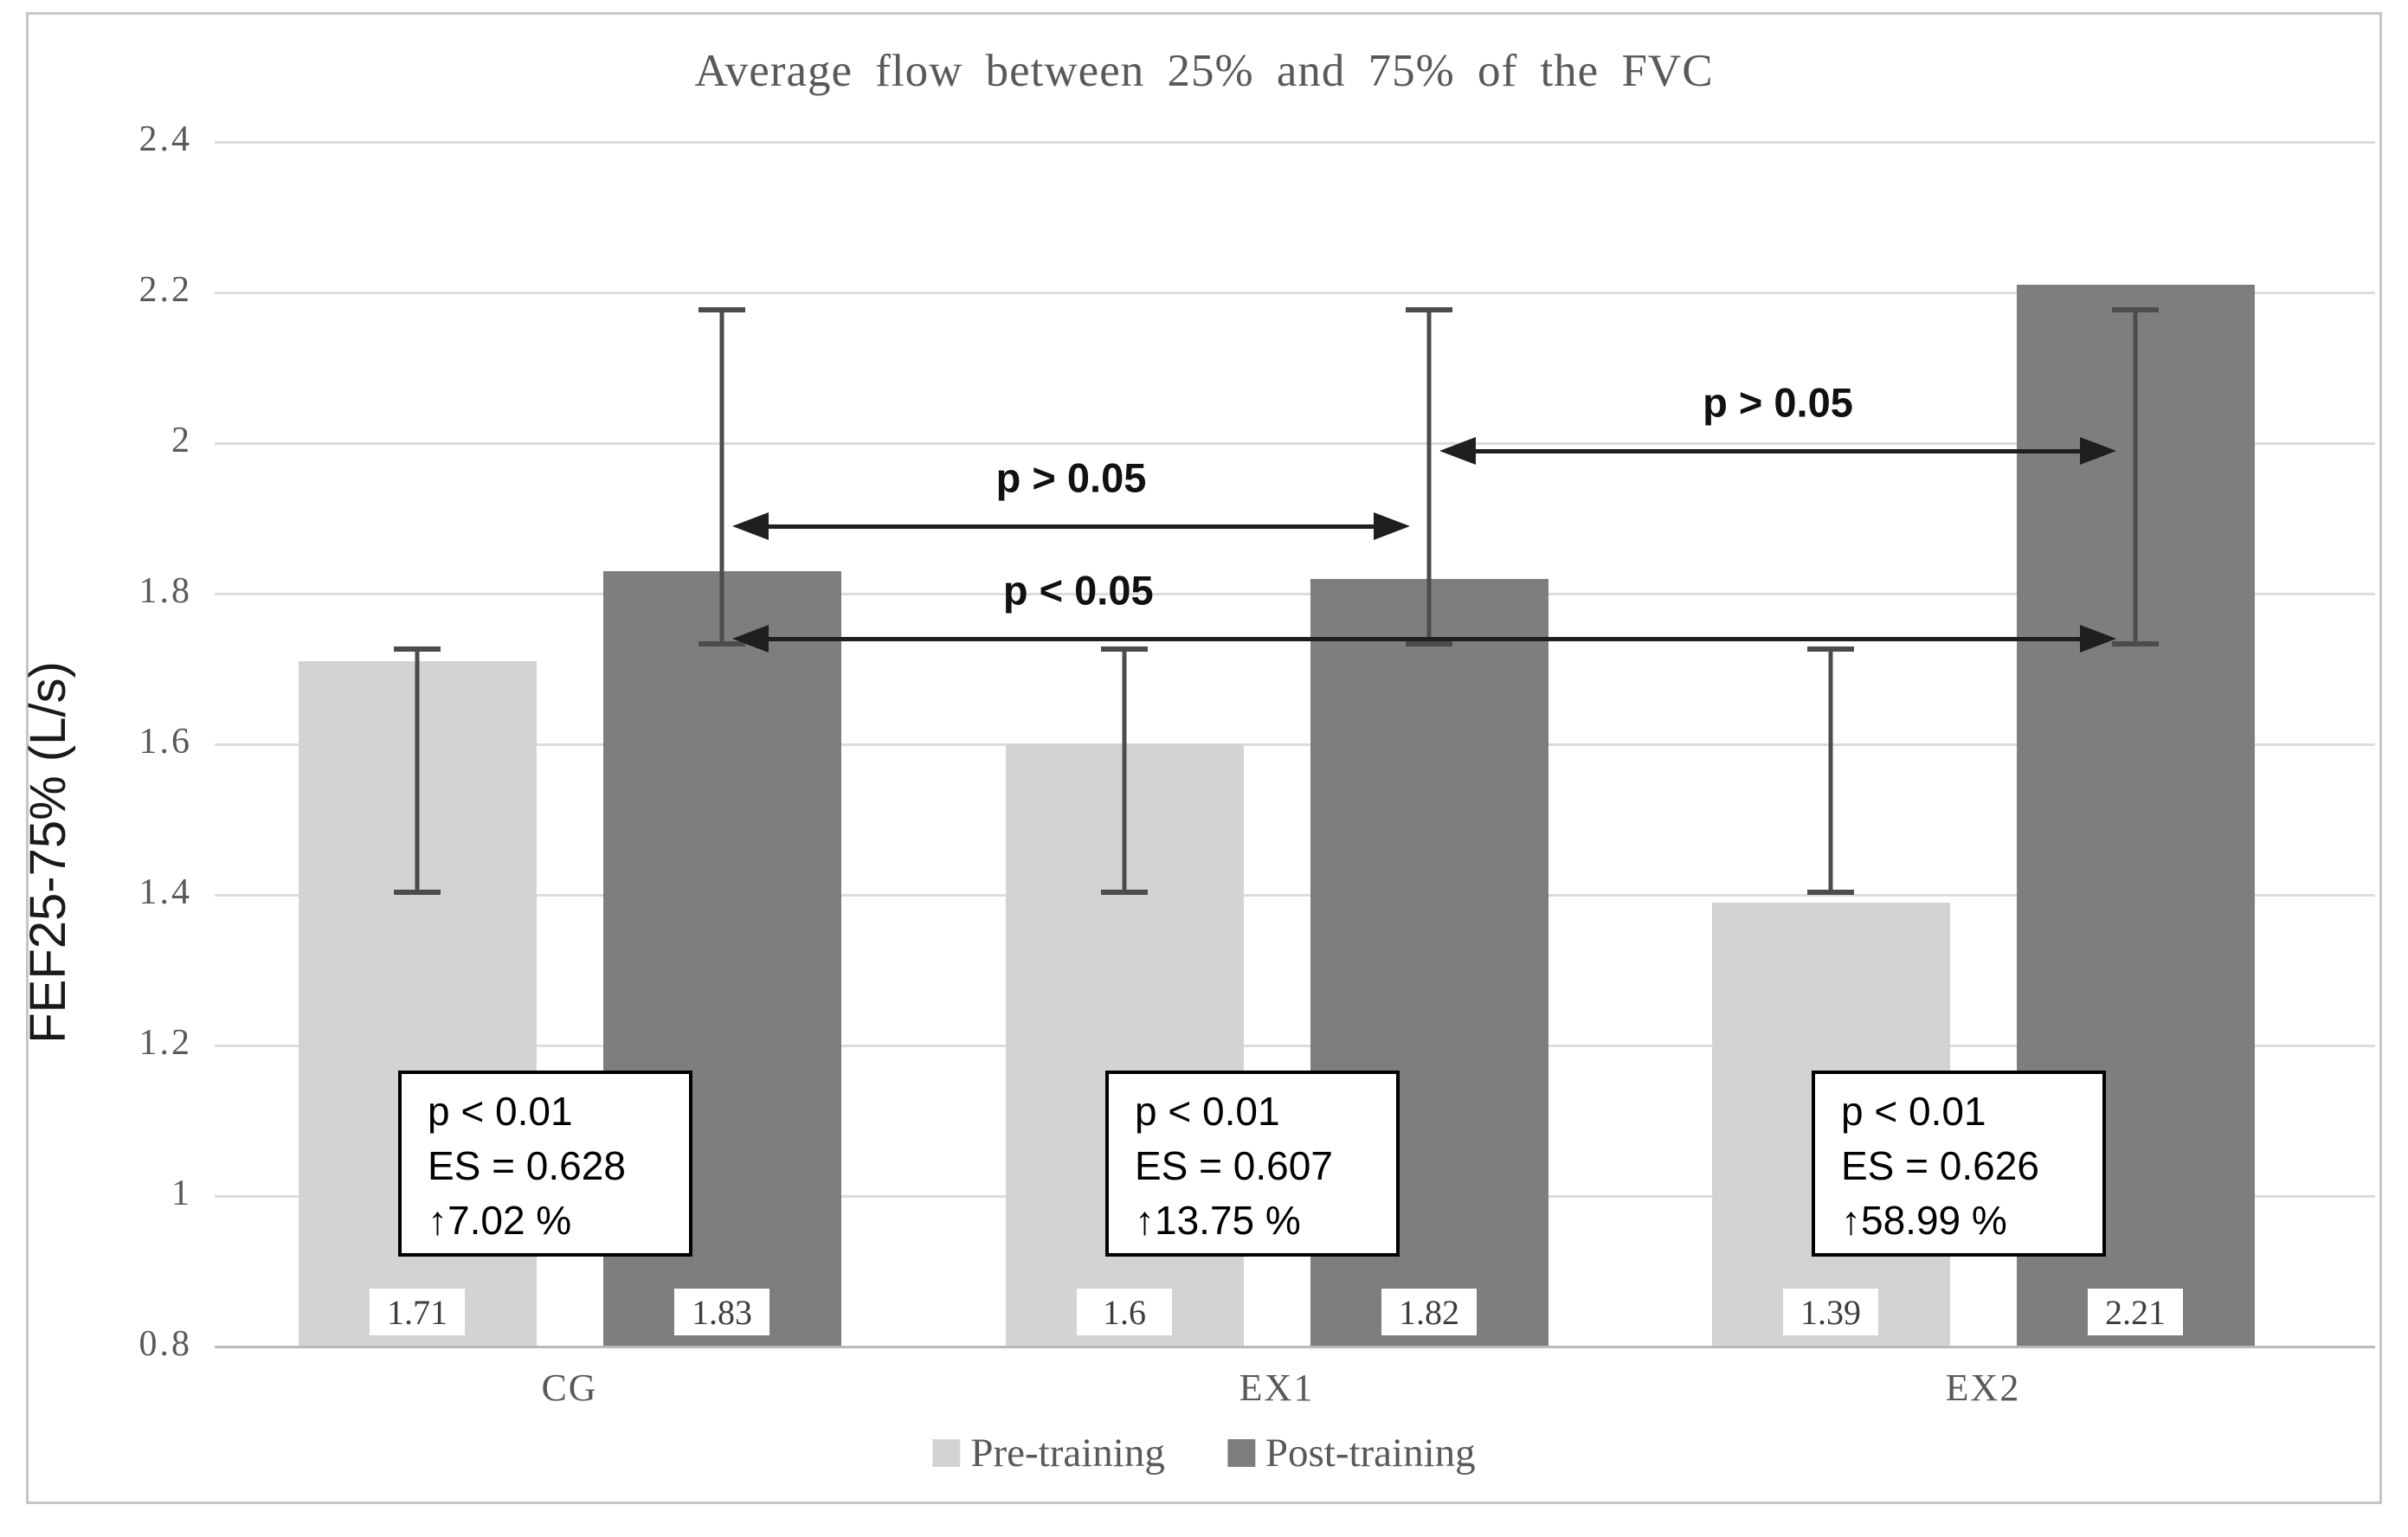 The height and width of the screenshot is (1537, 2408). Describe the element at coordinates (947, 1453) in the screenshot. I see `pre-training-swatch-icon` at that location.